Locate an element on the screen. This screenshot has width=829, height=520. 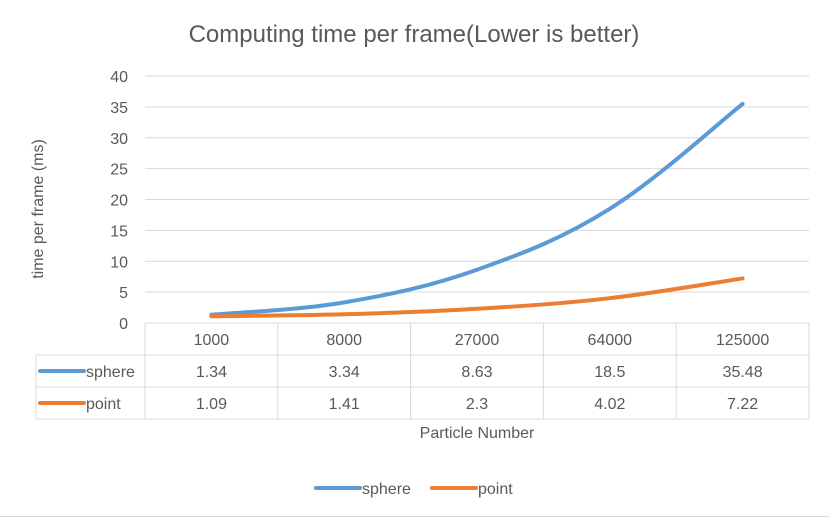
data-label: 3.34 is located at coordinates (344, 372).